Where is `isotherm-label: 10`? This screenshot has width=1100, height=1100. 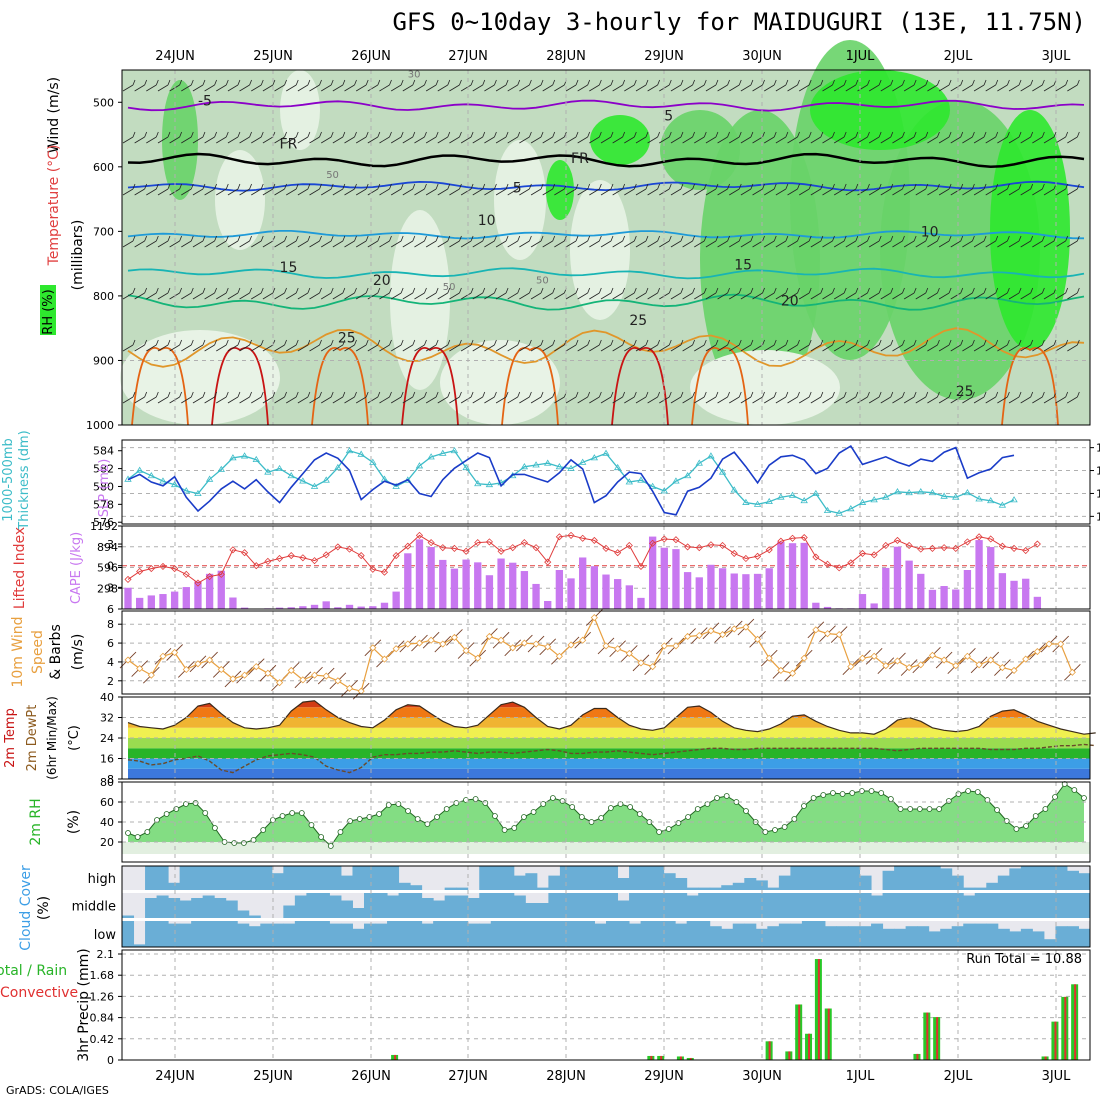 isotherm-label: 10 is located at coordinates (487, 221).